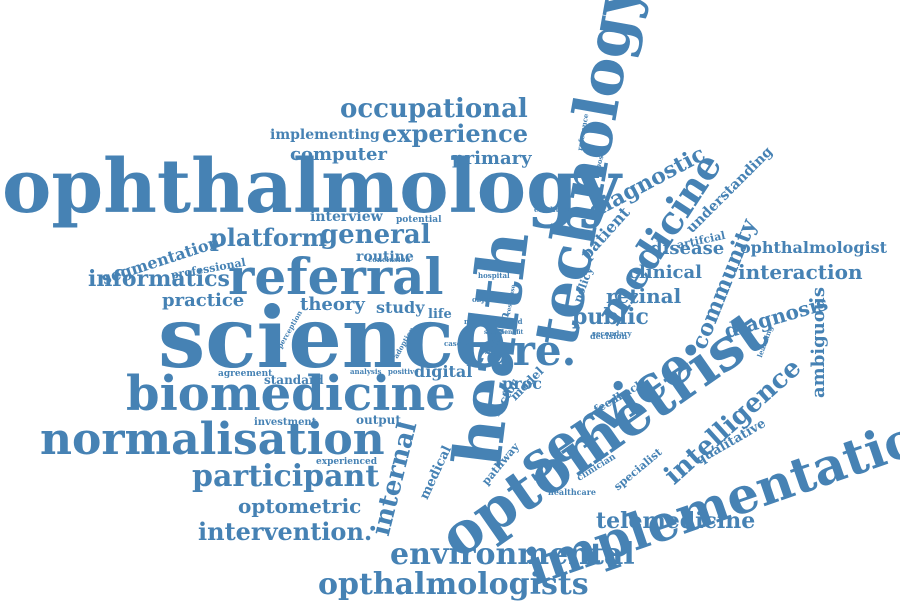 This screenshot has height=604, width=900. I want to click on word-disease: disease, so click(687, 248).